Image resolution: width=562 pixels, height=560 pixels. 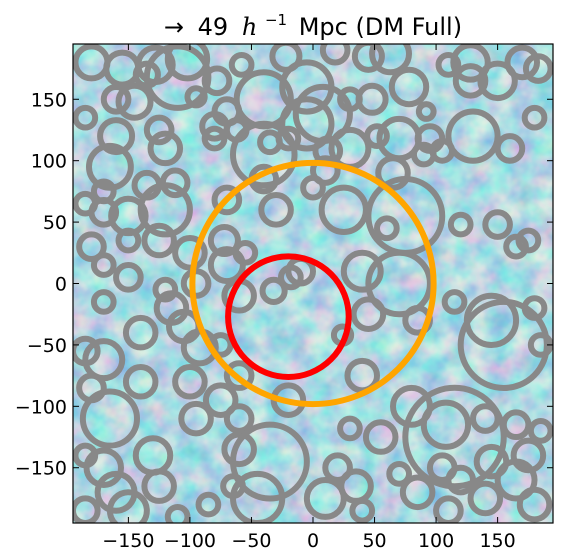 I want to click on y-tick-label: 50, so click(x=55, y=223).